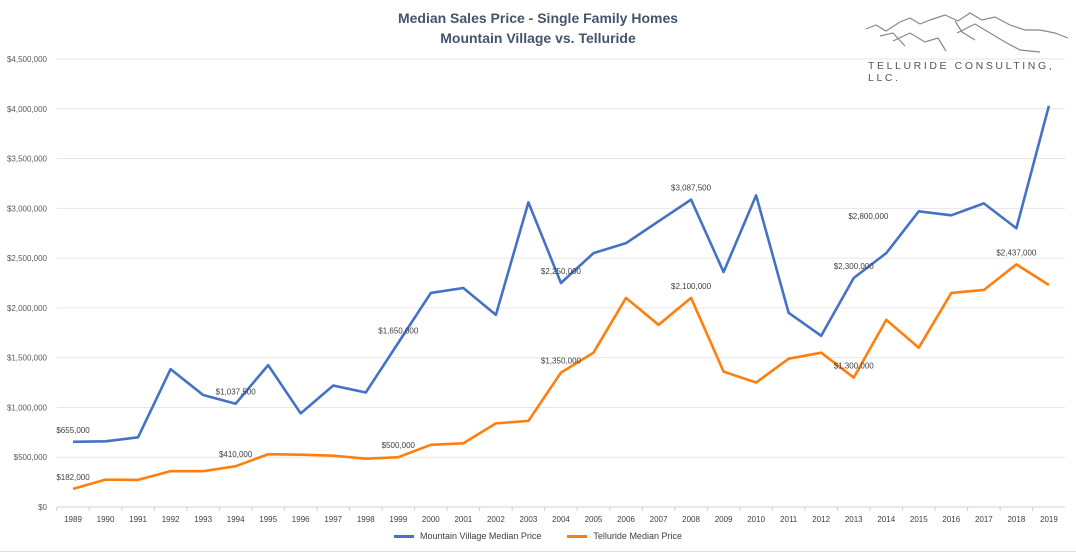 This screenshot has width=1076, height=554. What do you see at coordinates (868, 216) in the screenshot?
I see `data-label: $2,800,000` at bounding box center [868, 216].